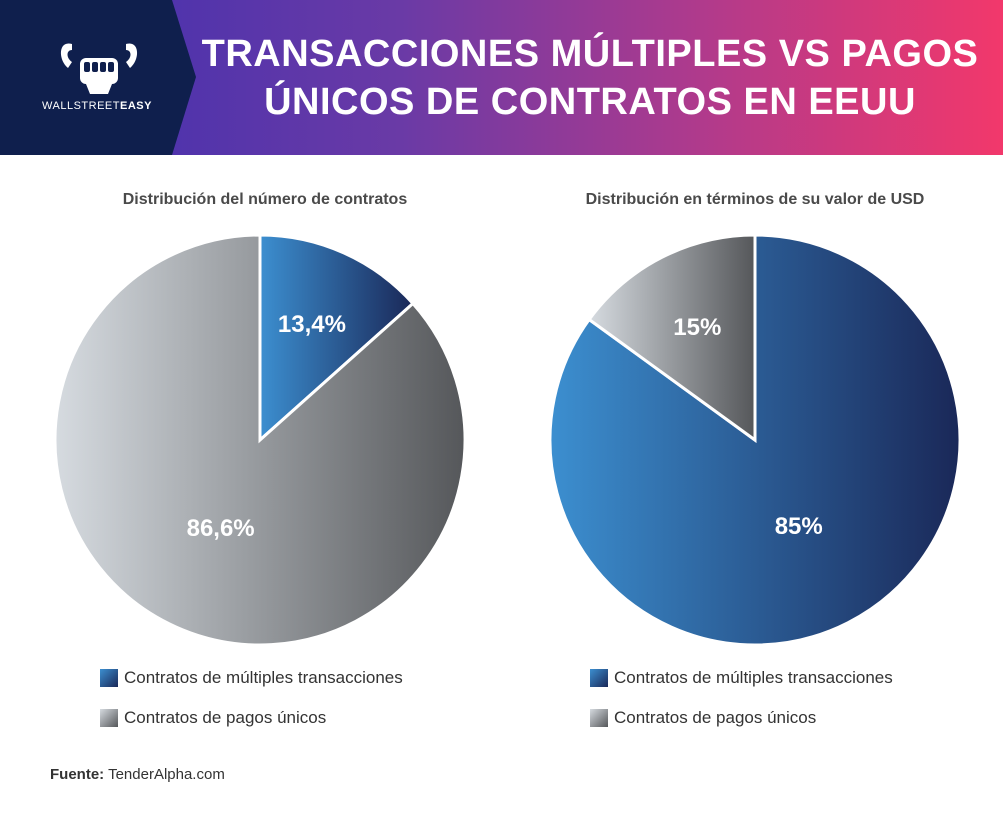 This screenshot has width=1003, height=835. Describe the element at coordinates (590, 54) in the screenshot. I see `page-title-line-1: TRANSACCIONES MÚLTIPLES VS PAGOS` at that location.